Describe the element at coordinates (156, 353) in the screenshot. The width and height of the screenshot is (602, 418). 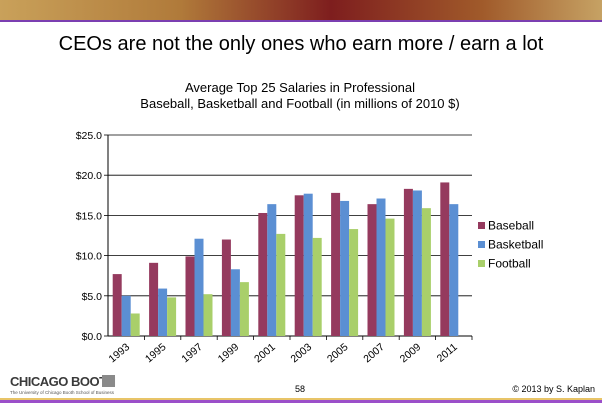
I see `x-tick-label: 1995` at that location.